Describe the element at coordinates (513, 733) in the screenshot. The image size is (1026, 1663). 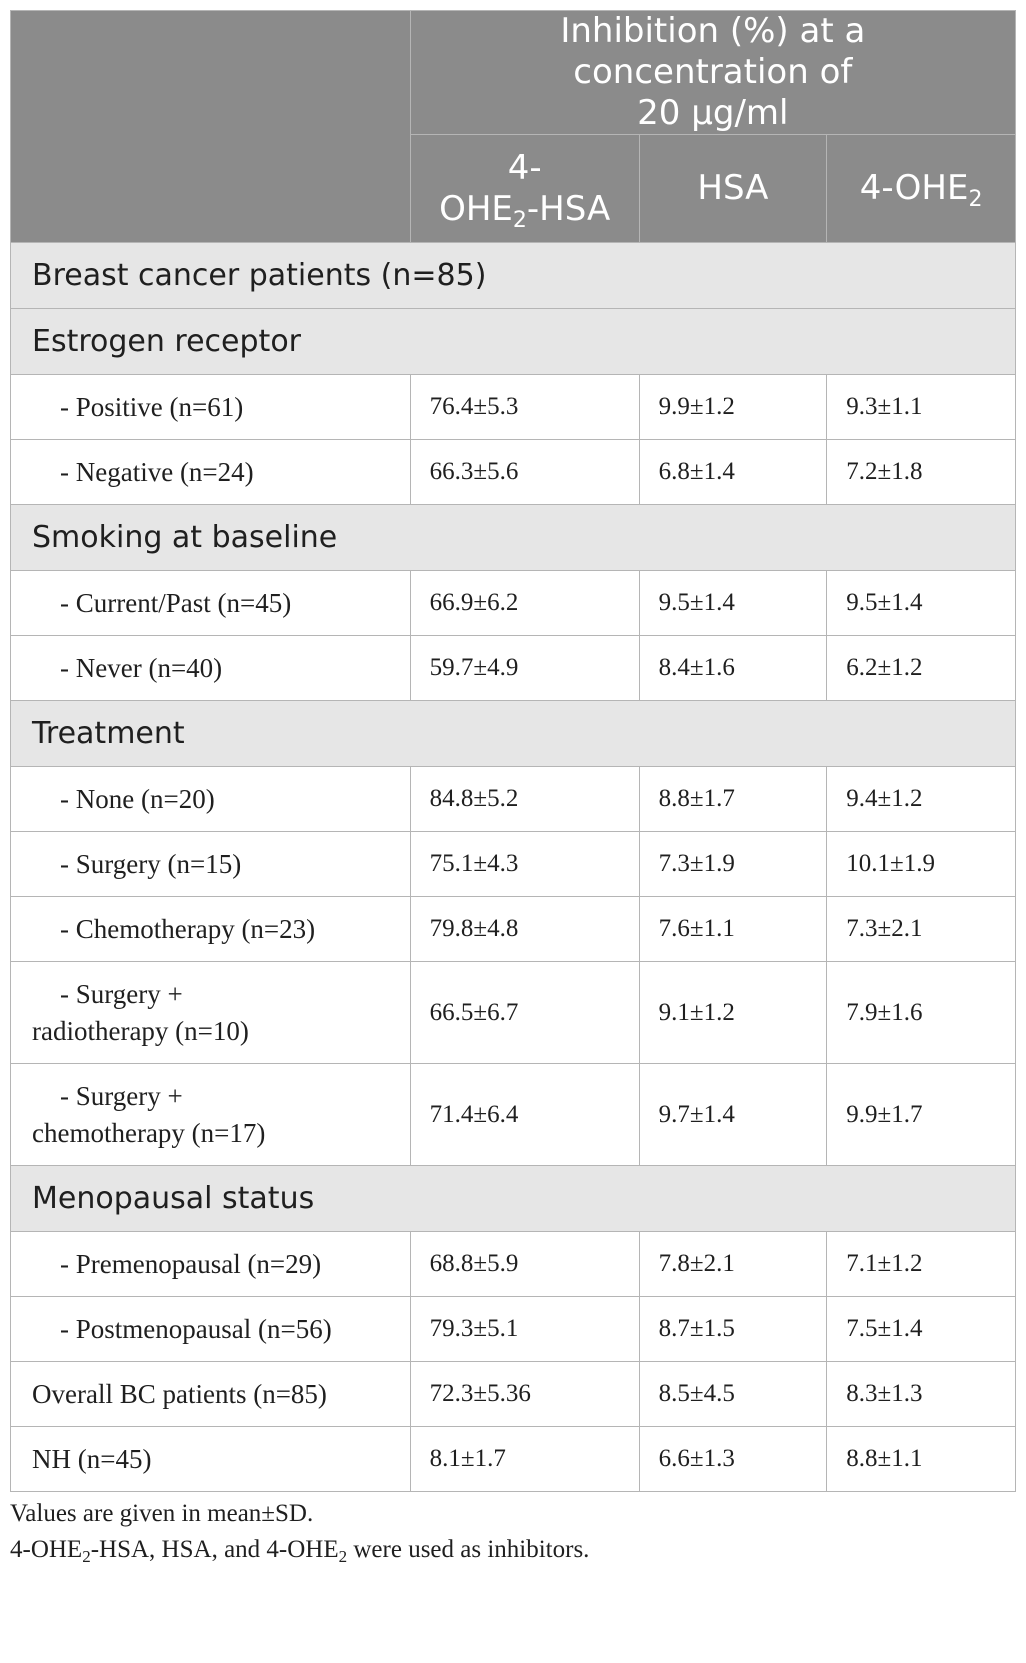
I see `section-heading: Treatment` at that location.